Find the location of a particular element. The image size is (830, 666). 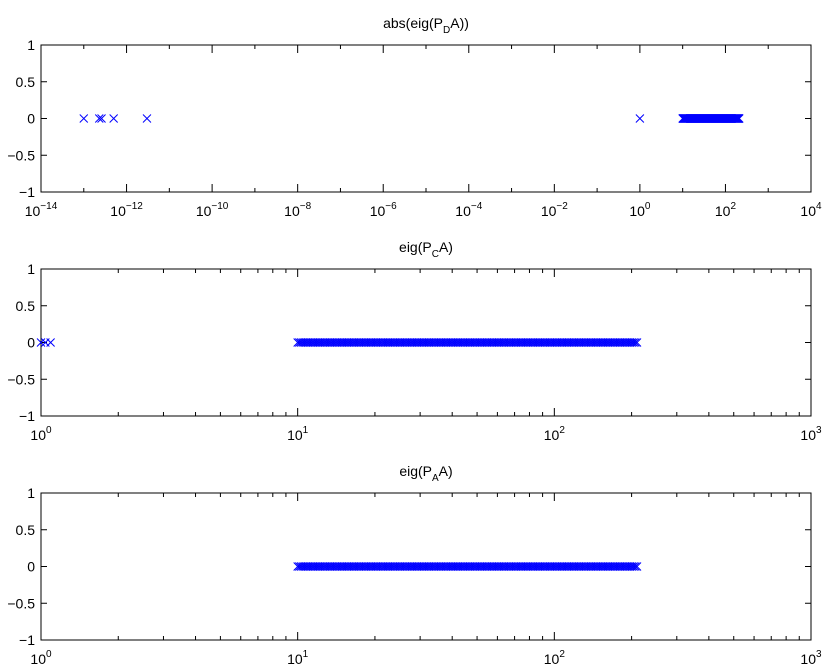

x-tick-label: 10⁻⁸ is located at coordinates (297, 210).